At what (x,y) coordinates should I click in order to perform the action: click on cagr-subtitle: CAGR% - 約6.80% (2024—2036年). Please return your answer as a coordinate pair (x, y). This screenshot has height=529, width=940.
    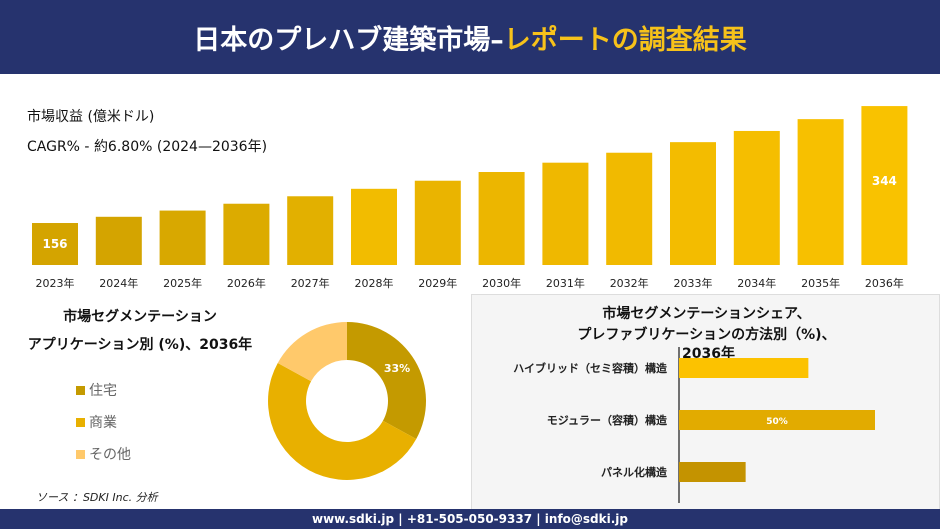
    Looking at the image, I should click on (147, 147).